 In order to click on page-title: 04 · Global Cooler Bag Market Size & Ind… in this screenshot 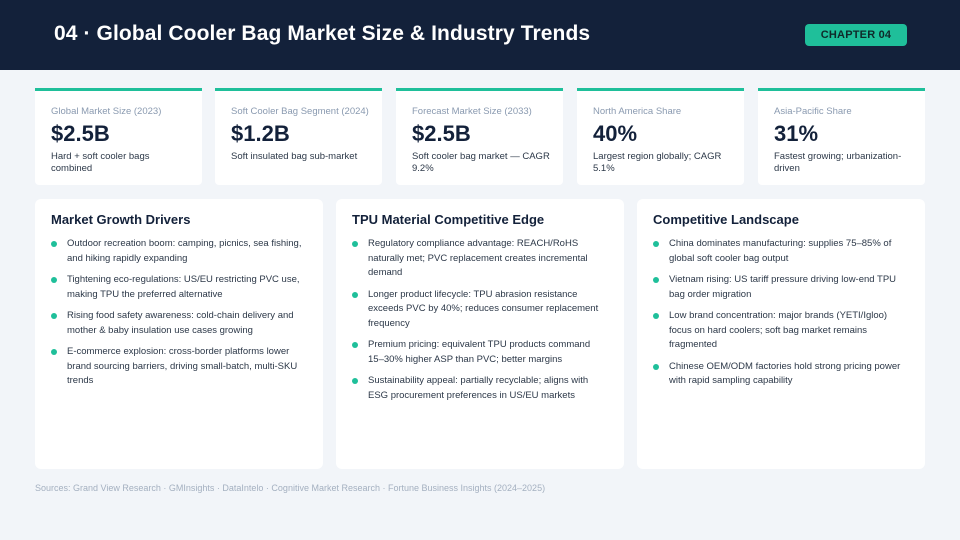, I will do `click(322, 33)`.